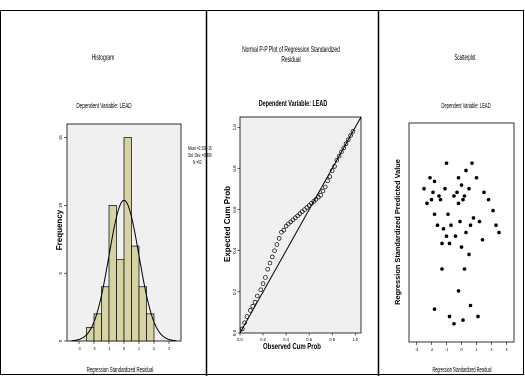 The height and width of the screenshot is (376, 525). Describe the element at coordinates (355, 339) in the screenshot. I see `pp-x-tick-label: 1.0` at that location.